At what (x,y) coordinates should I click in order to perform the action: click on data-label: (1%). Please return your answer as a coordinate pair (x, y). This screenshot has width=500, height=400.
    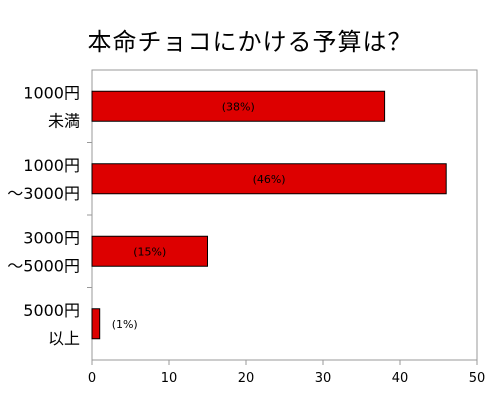
    Looking at the image, I should click on (125, 324).